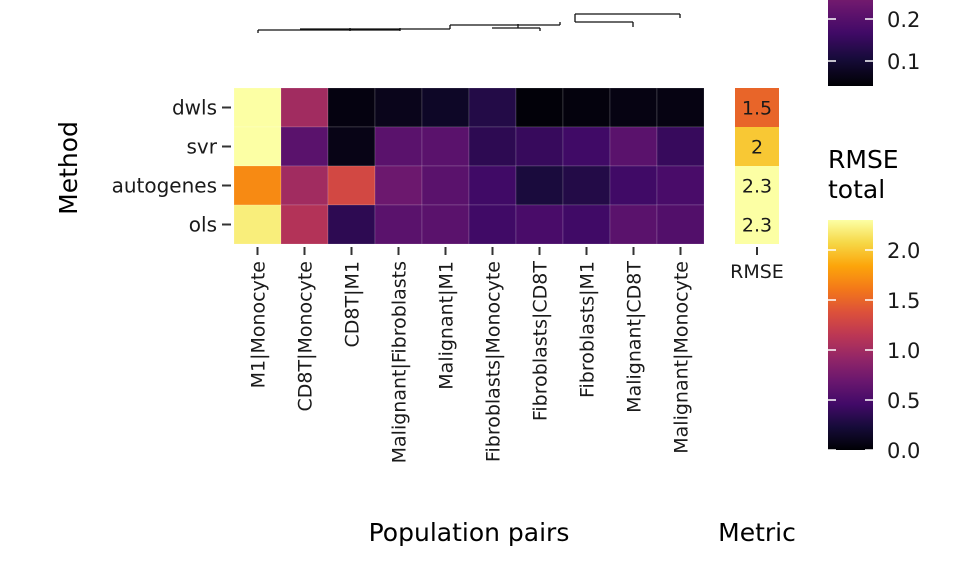 Image resolution: width=960 pixels, height=576 pixels. I want to click on legend-tick-label: 1.0, so click(903, 351).